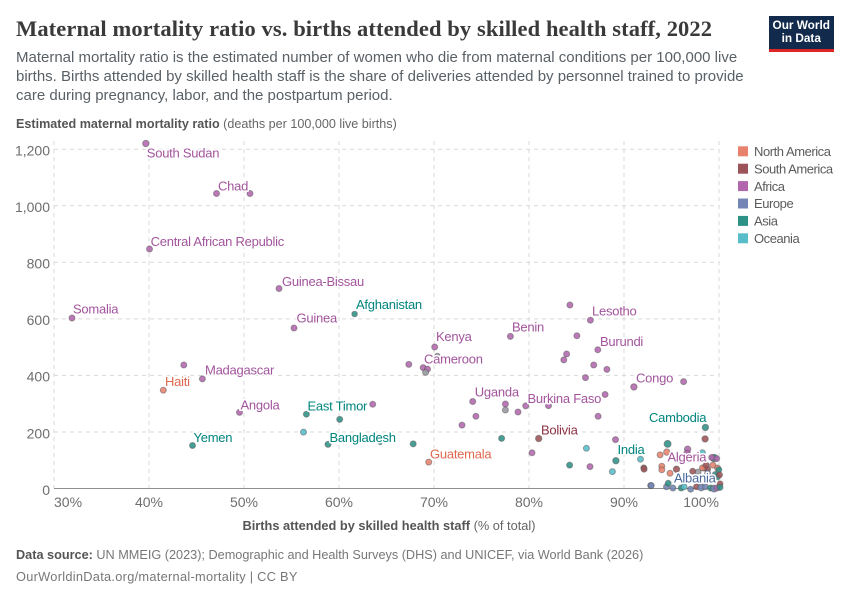 The width and height of the screenshot is (850, 600). Describe the element at coordinates (317, 318) in the screenshot. I see `svg-text: Guinea` at that location.